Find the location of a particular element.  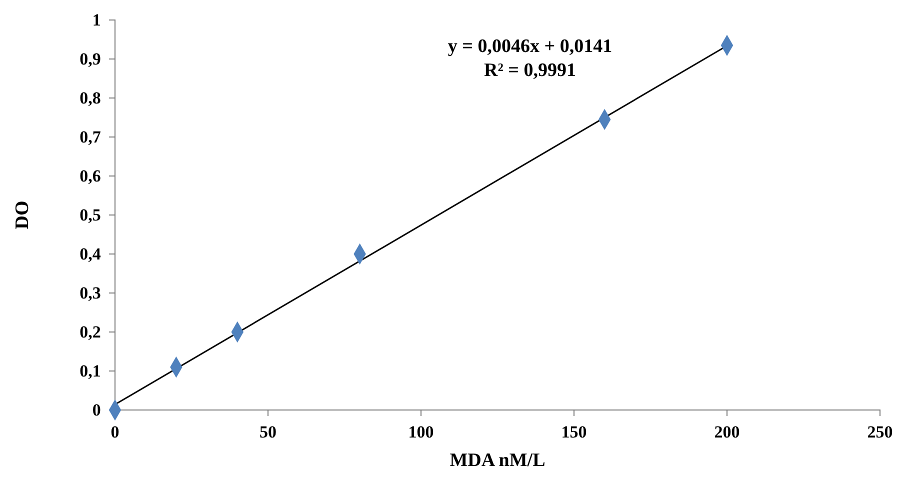

x-tick-label: 200 is located at coordinates (727, 432).